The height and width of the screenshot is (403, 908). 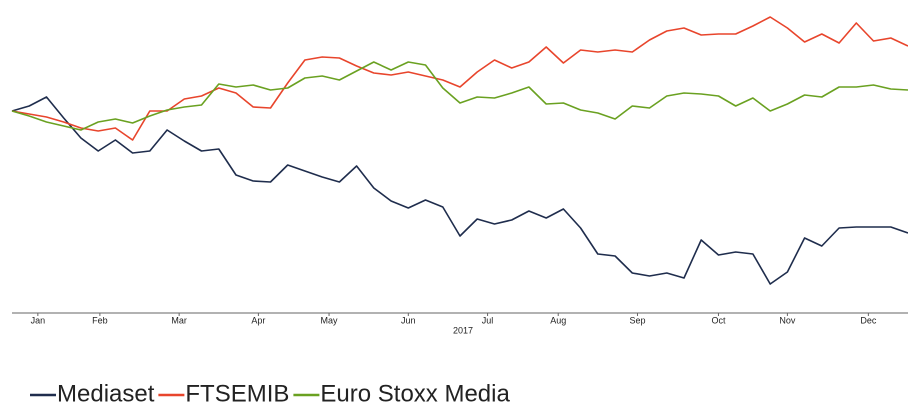 I want to click on x-tick-label: Feb, so click(x=100, y=320).